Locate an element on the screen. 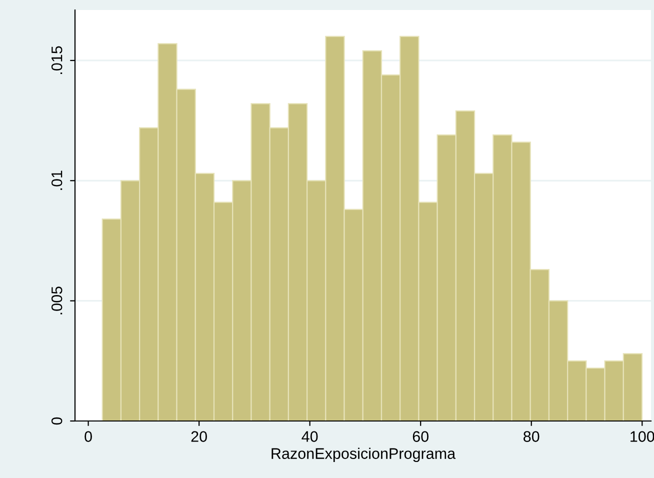  x-tick-label: 0 is located at coordinates (88, 436).